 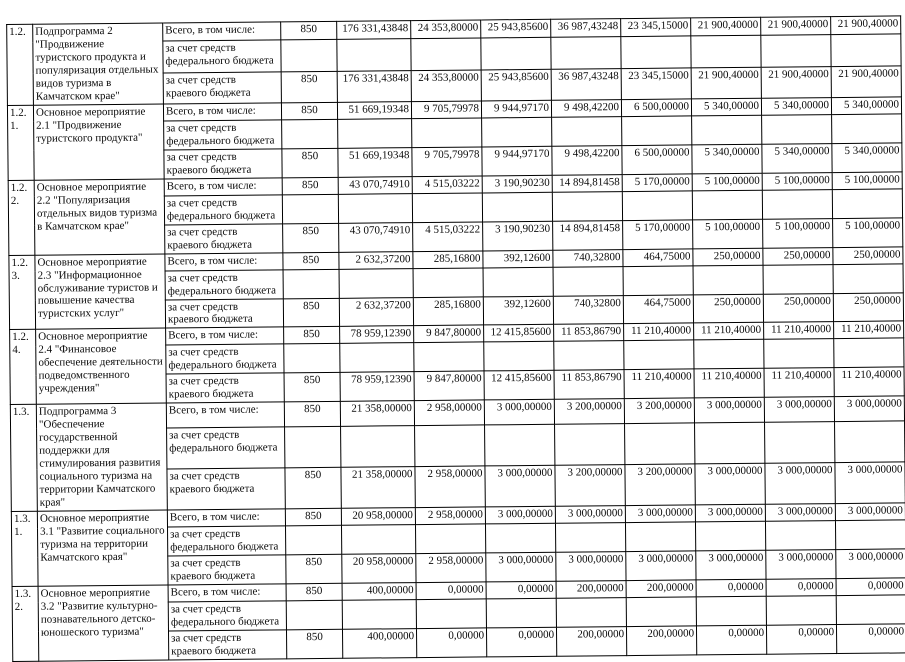 I want to click on amount-cell: 9 944,97170, so click(x=516, y=109).